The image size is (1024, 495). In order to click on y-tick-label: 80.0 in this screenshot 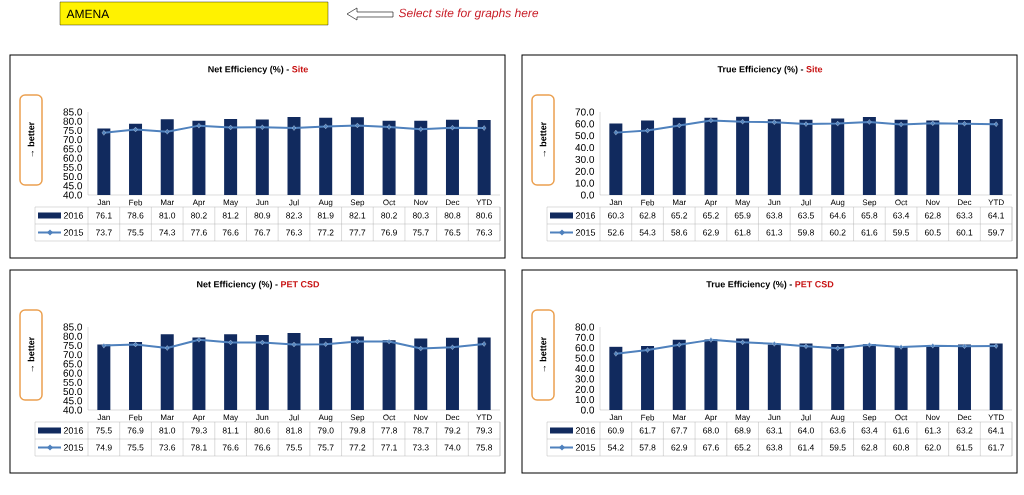, I will do `click(73, 336)`.